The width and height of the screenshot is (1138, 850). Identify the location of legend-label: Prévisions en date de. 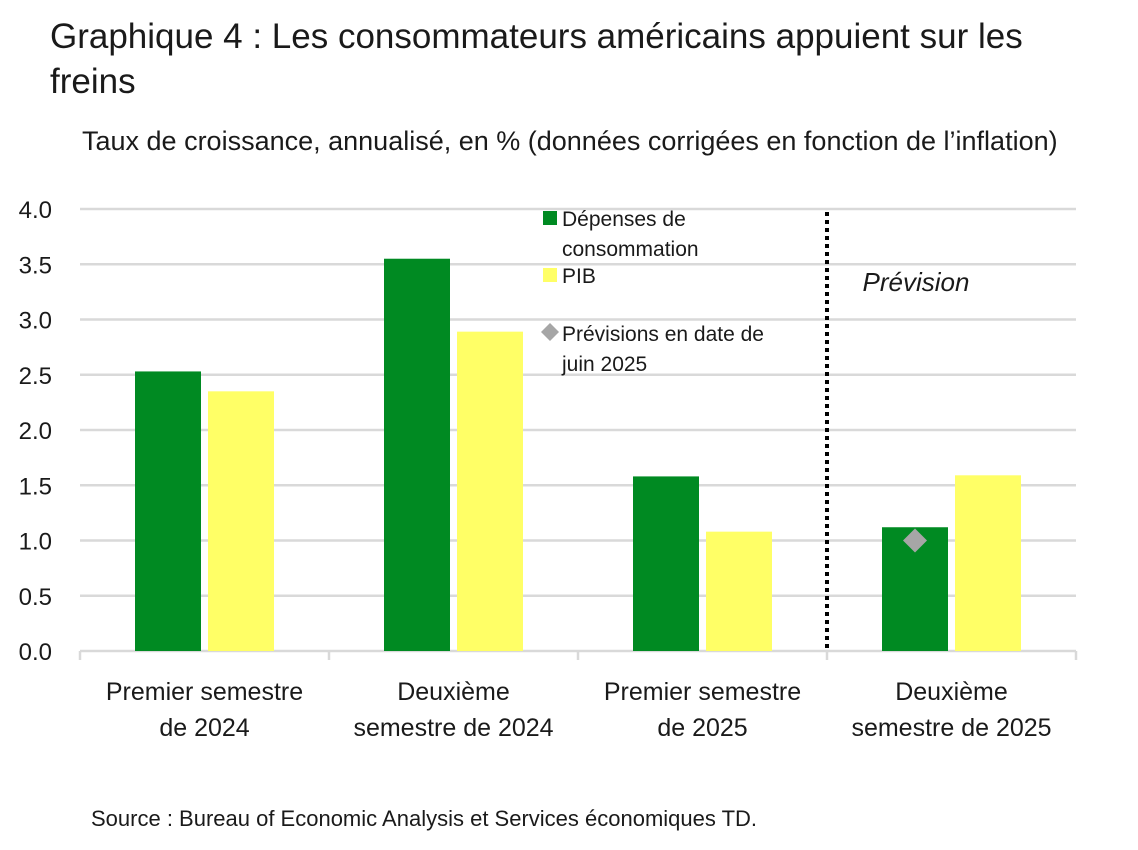
(663, 334).